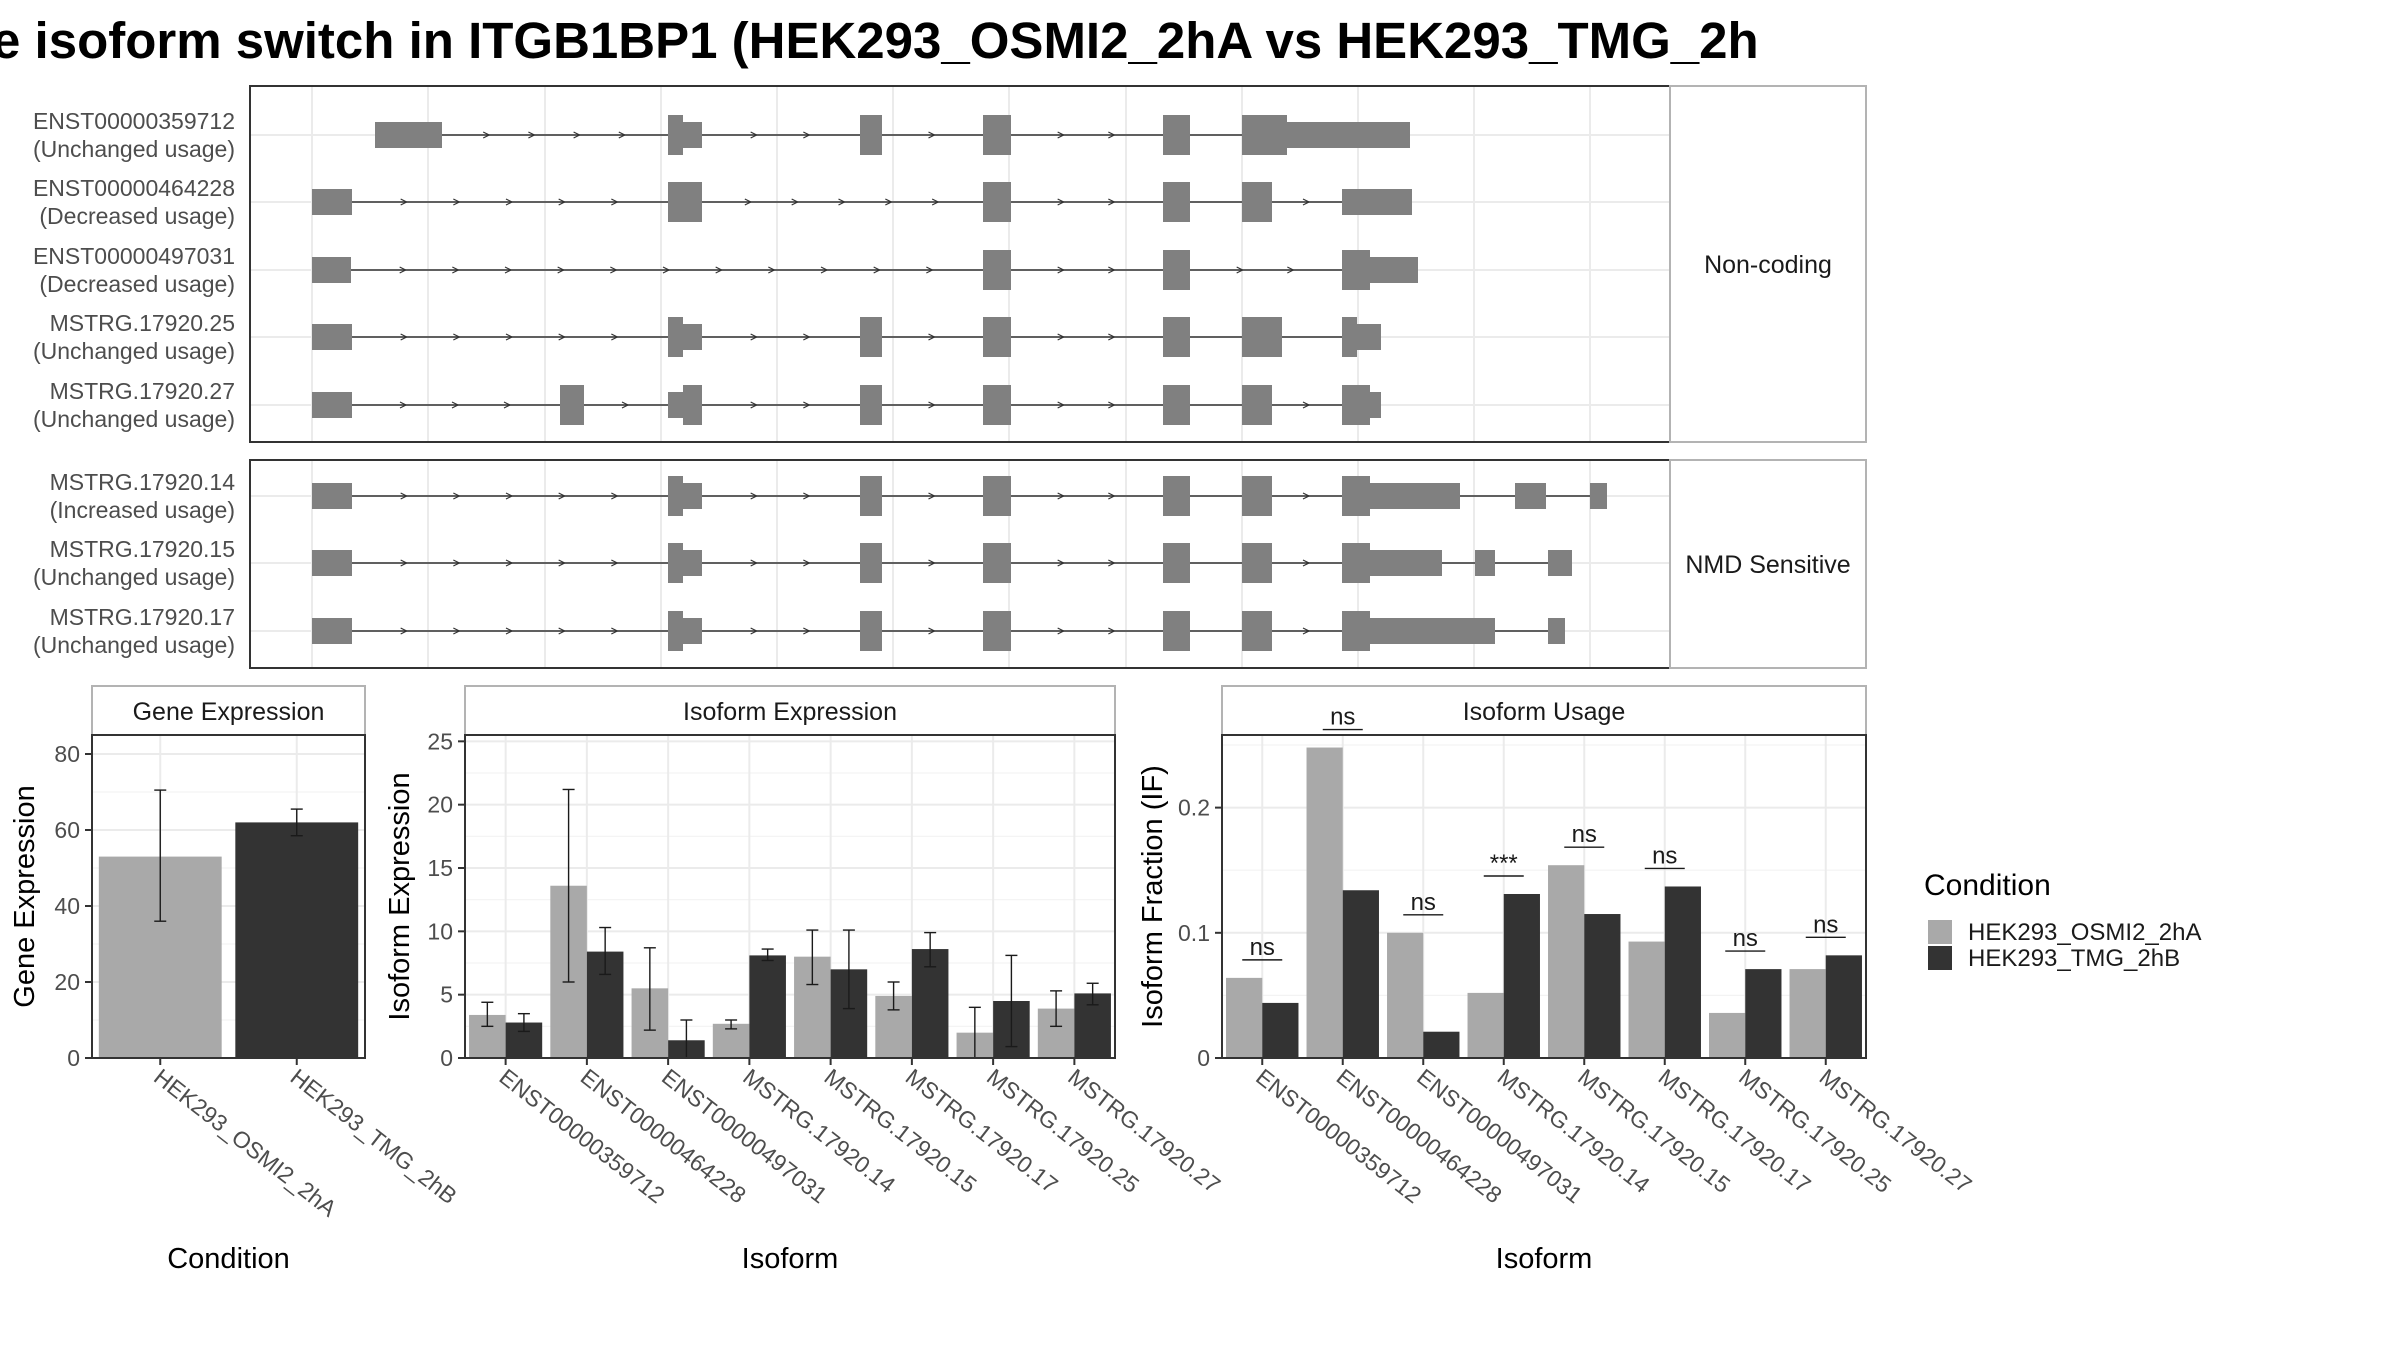  I want to click on y-tick-label: 0.1, so click(1194, 933).